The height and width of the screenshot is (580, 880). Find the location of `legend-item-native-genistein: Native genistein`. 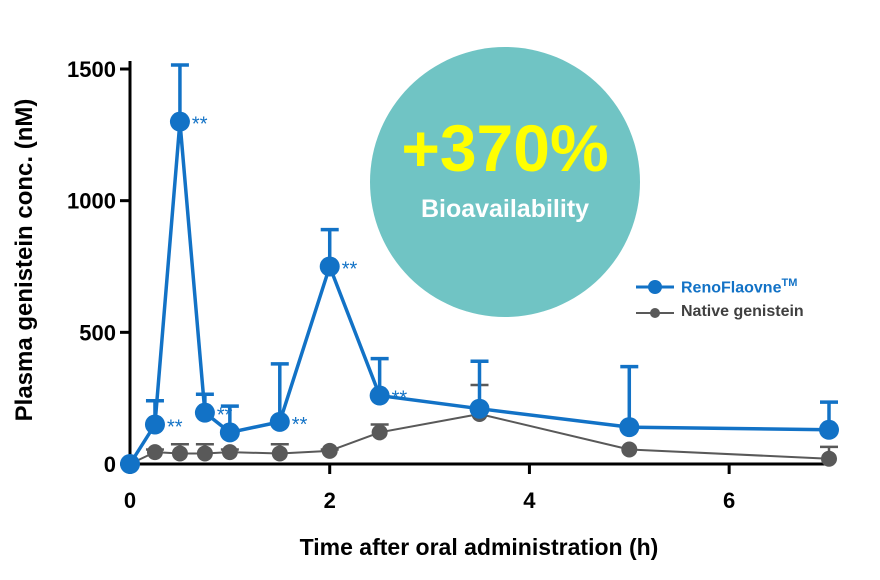

legend-item-native-genistein: Native genistein is located at coordinates (754, 313).